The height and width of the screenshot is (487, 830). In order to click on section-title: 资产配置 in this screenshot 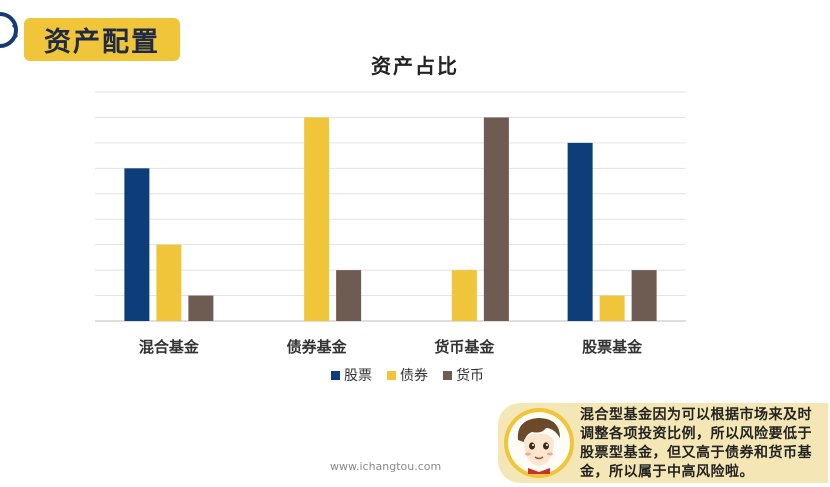, I will do `click(102, 42)`.